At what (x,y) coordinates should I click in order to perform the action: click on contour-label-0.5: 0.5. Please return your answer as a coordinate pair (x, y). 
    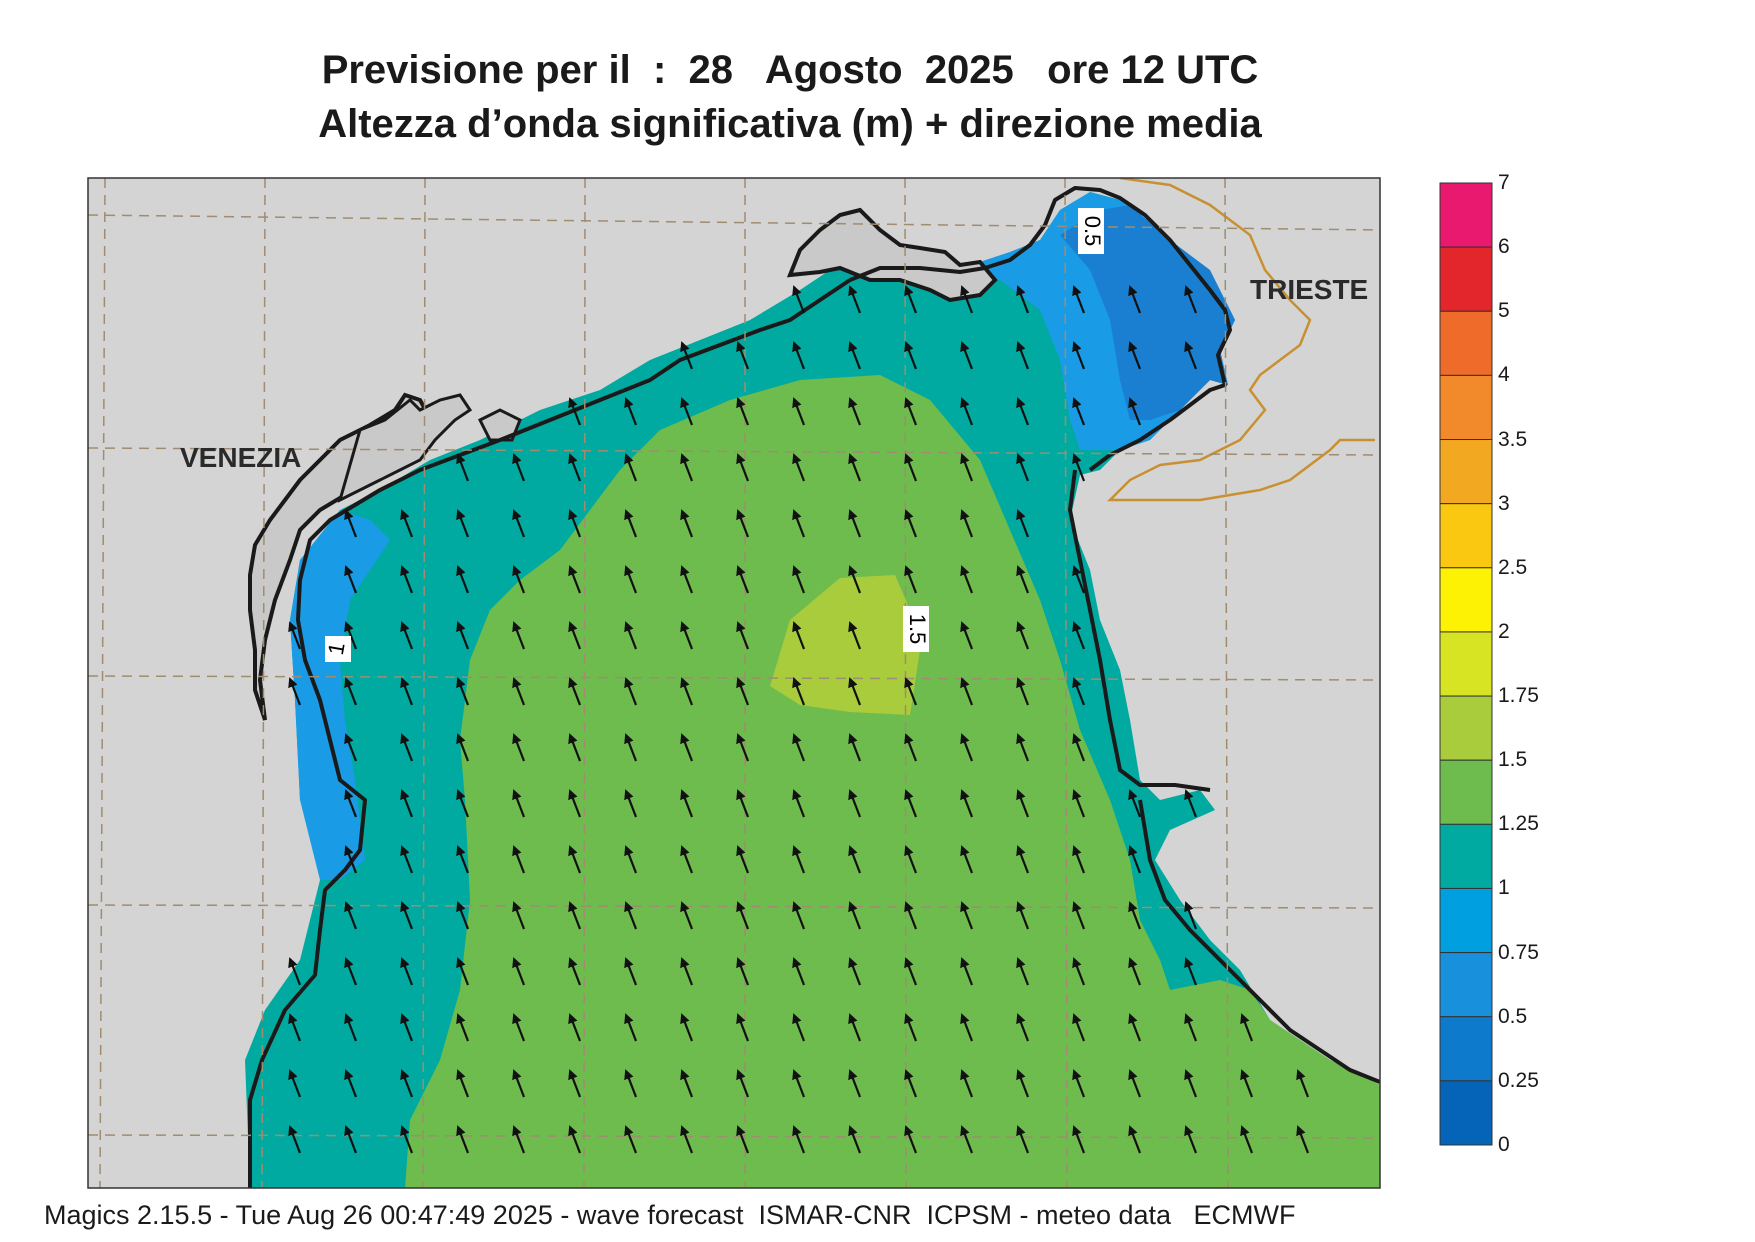
    Looking at the image, I should click on (1091, 231).